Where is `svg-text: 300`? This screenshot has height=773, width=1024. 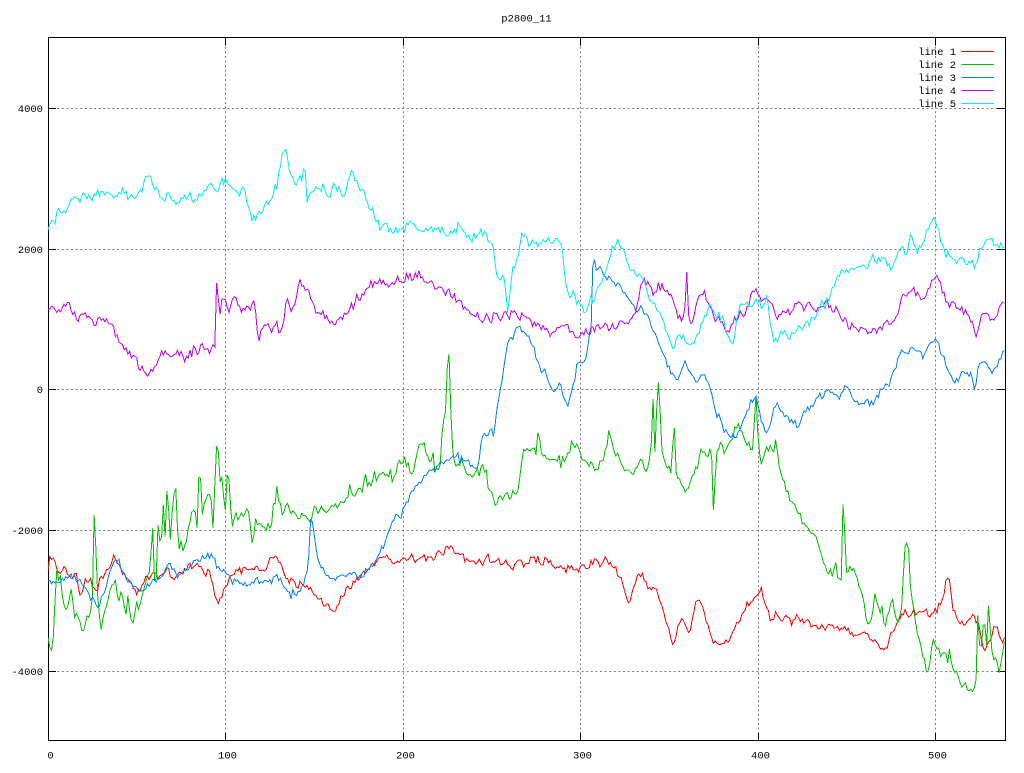
svg-text: 300 is located at coordinates (582, 757).